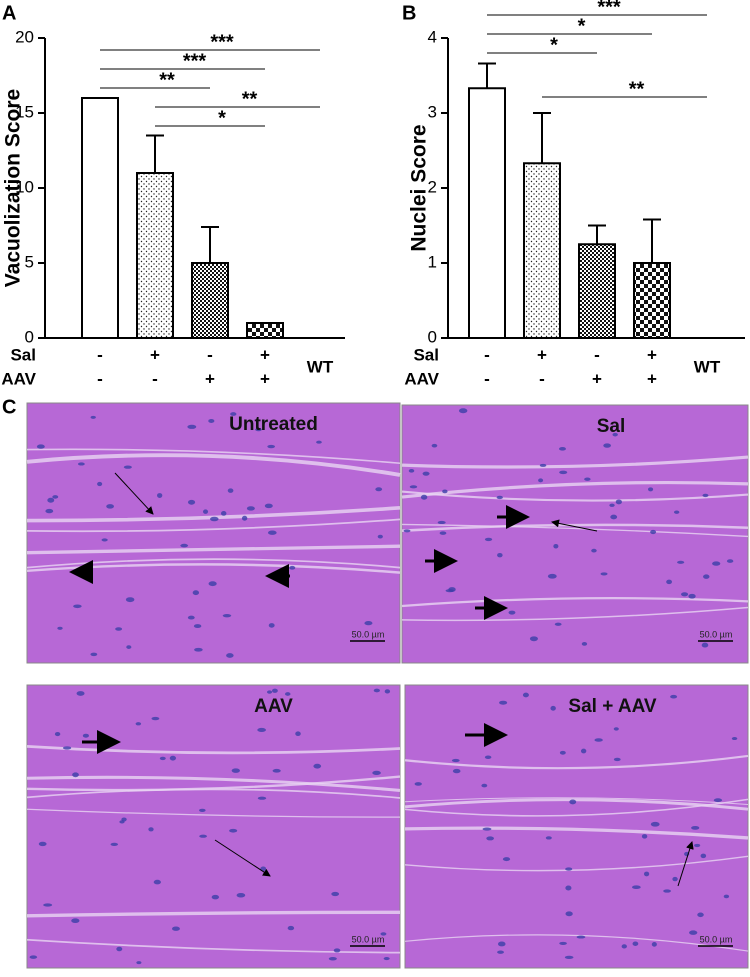 Image resolution: width=750 pixels, height=977 pixels. Describe the element at coordinates (432, 336) in the screenshot. I see `y-tick-label: 0` at that location.